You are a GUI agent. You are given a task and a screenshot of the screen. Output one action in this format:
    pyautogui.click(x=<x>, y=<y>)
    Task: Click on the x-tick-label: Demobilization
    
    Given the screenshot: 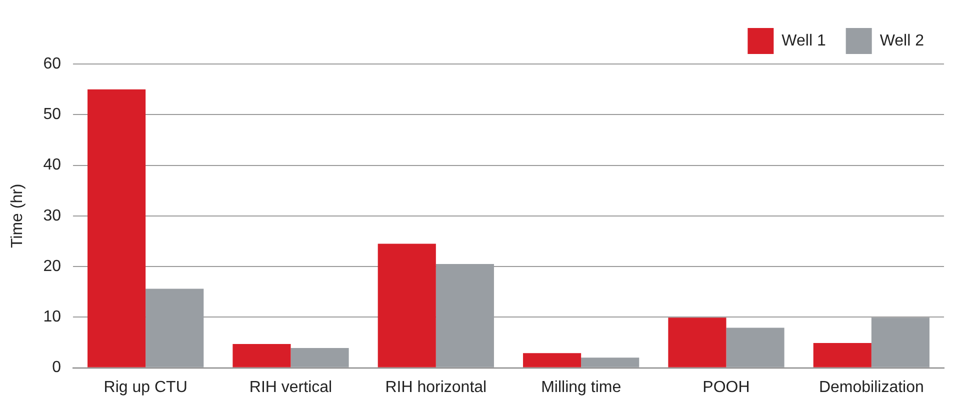 What is the action you would take?
    pyautogui.click(x=871, y=387)
    